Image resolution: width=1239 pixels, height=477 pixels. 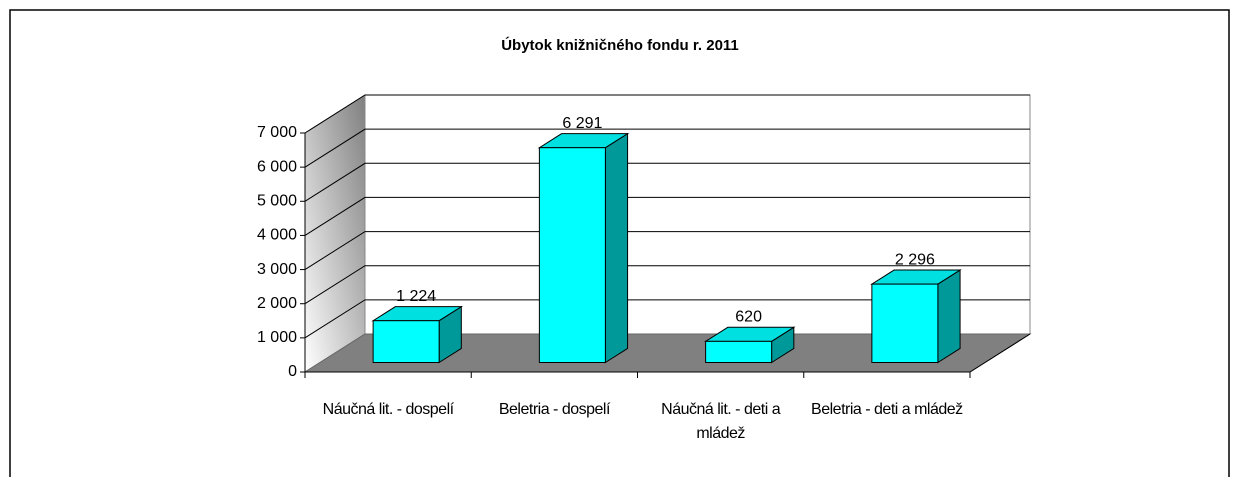 I want to click on x-tick-label: Náučná lit. - deti a mládež, so click(x=721, y=421).